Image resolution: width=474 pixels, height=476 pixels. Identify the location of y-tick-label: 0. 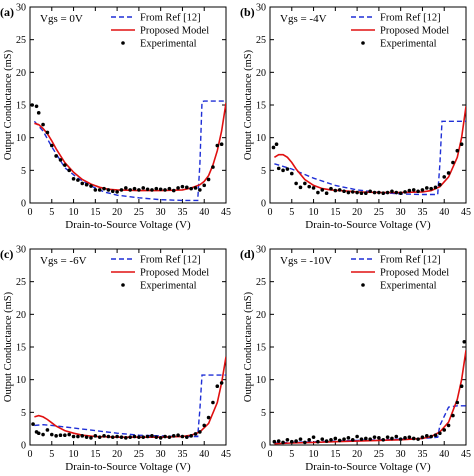
(263, 446).